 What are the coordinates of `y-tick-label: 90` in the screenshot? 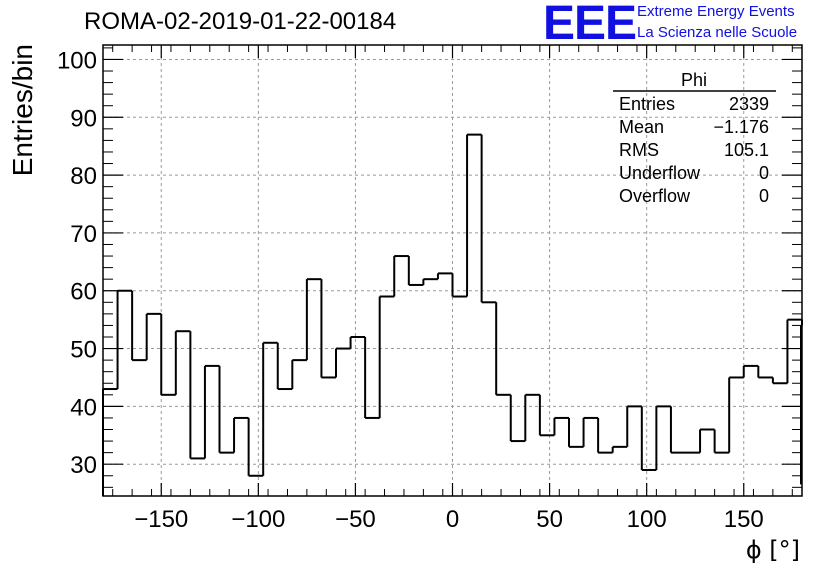 It's located at (83, 118).